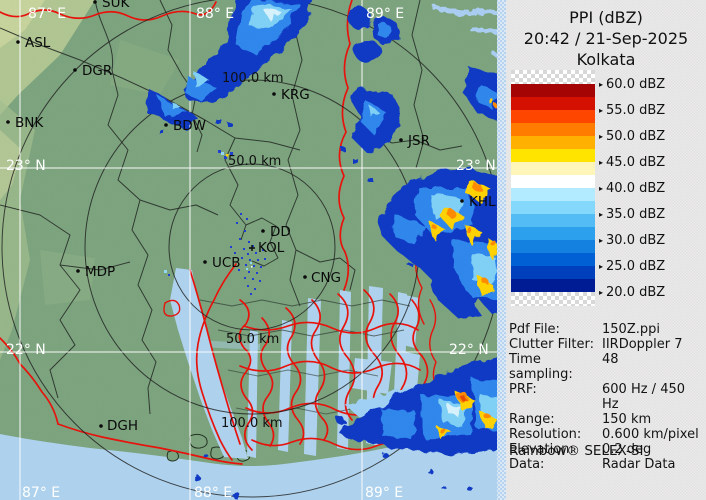 This screenshot has height=500, width=706. What do you see at coordinates (553, 299) in the screenshot?
I see `legend-checker-bottom` at bounding box center [553, 299].